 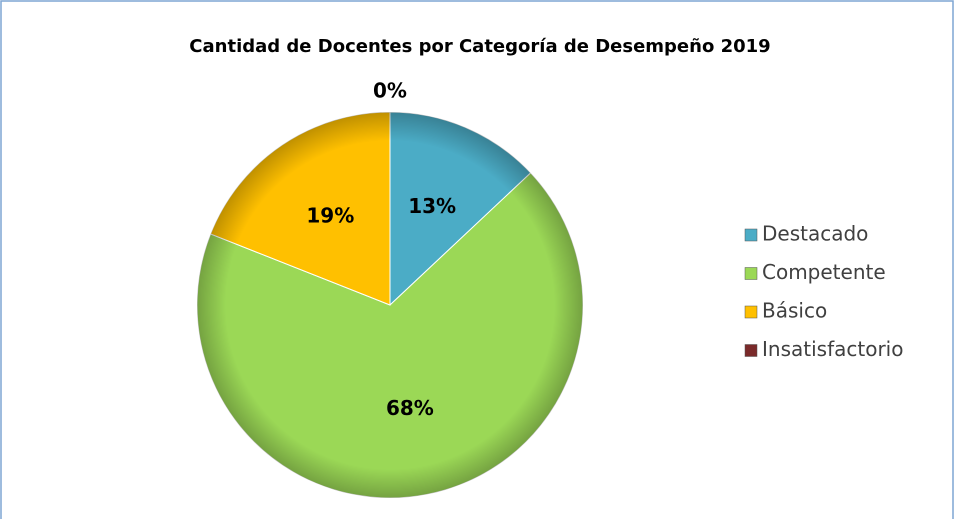 What do you see at coordinates (330, 216) in the screenshot?
I see `data-label: 19%` at bounding box center [330, 216].